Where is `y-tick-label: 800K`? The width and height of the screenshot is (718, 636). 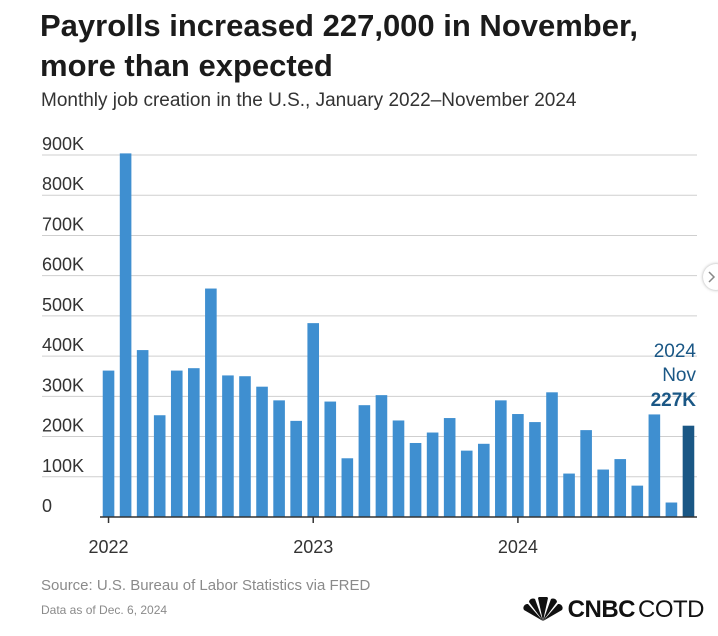
y-tick-label: 800K is located at coordinates (63, 184).